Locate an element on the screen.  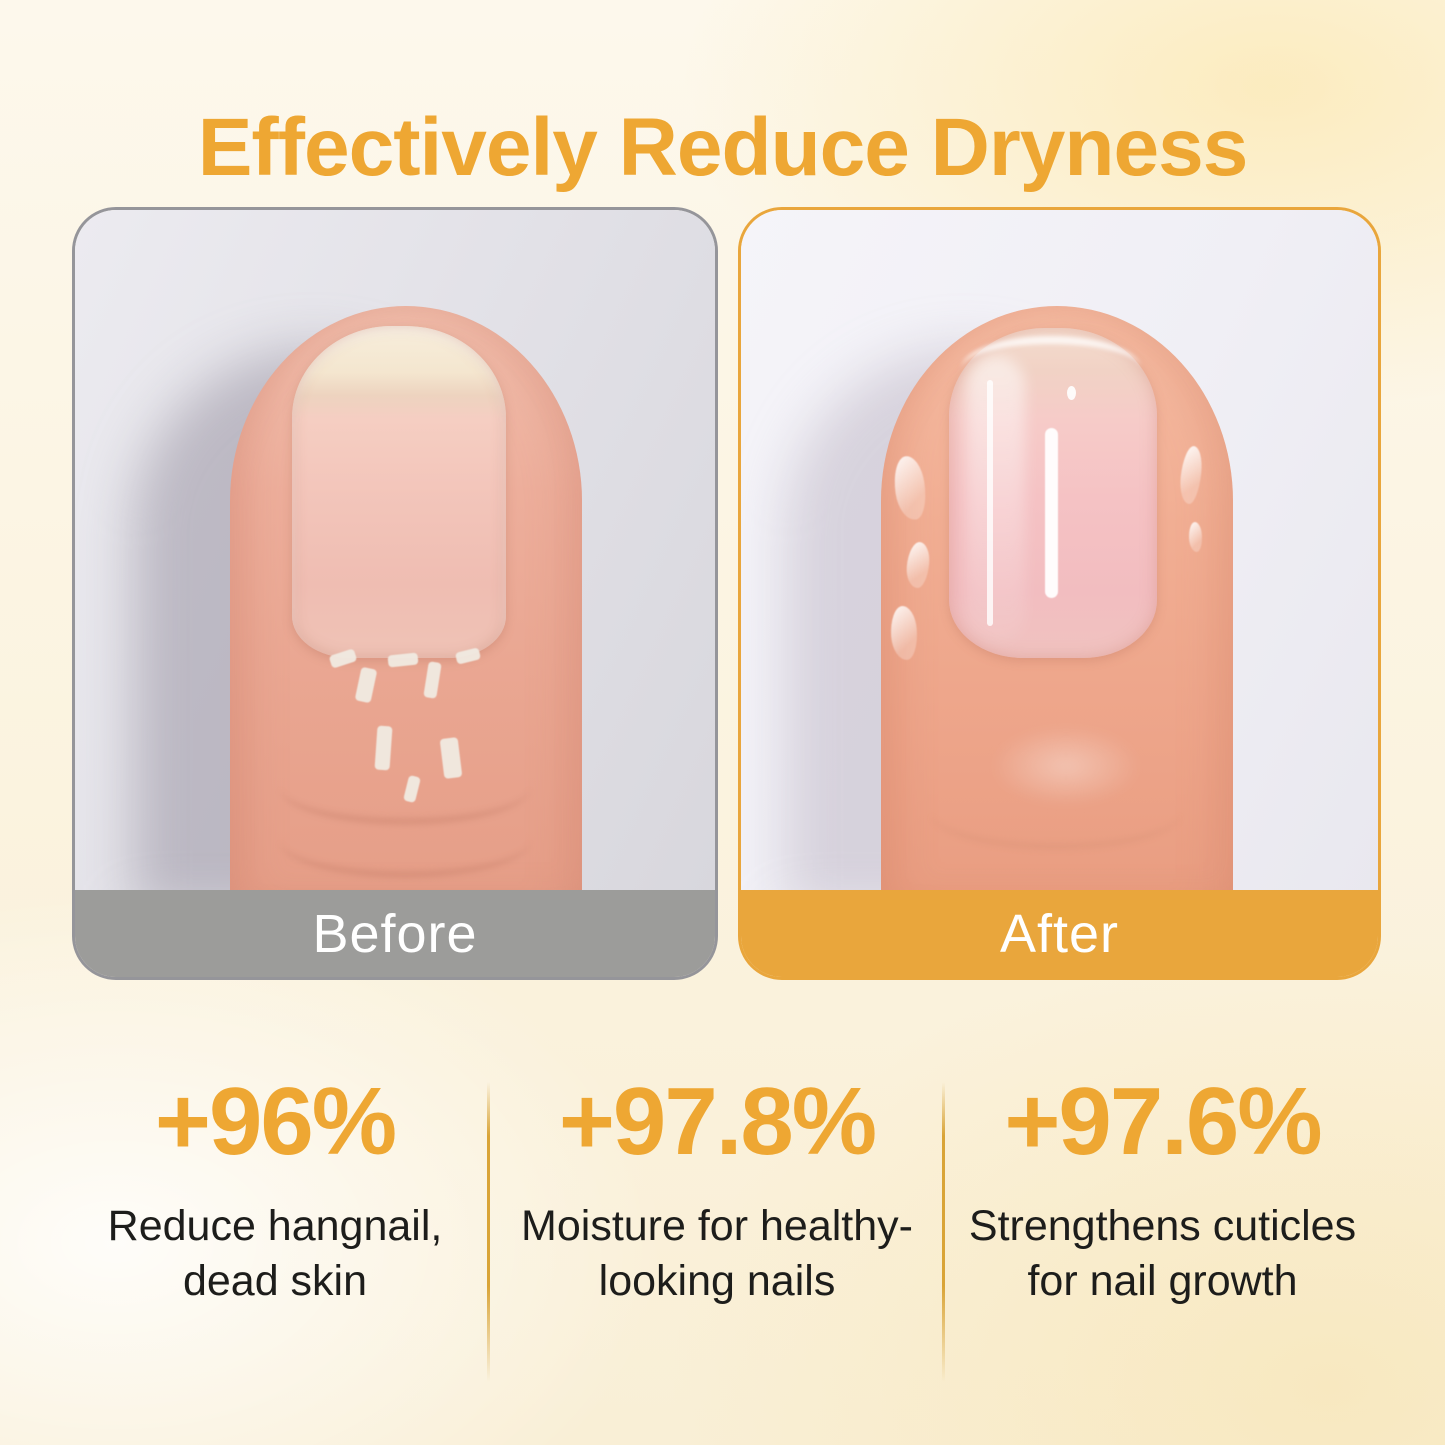
stat-description: Reduce hangnail, dead skin is located at coordinates (275, 1253).